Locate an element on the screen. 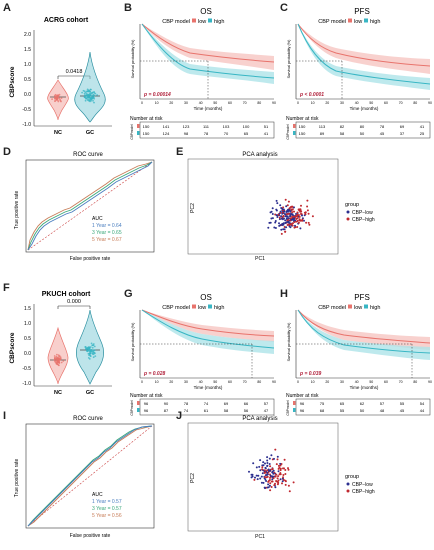 The width and height of the screenshot is (434, 550). y-tick-label: 1.5 is located at coordinates (27, 309).